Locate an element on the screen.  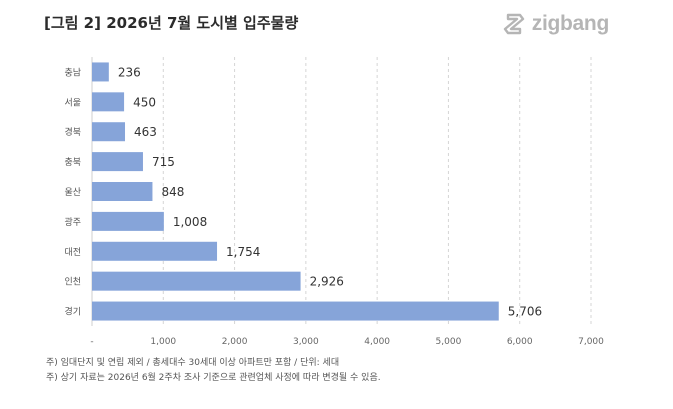
category-label: 충북 is located at coordinates (72, 162).